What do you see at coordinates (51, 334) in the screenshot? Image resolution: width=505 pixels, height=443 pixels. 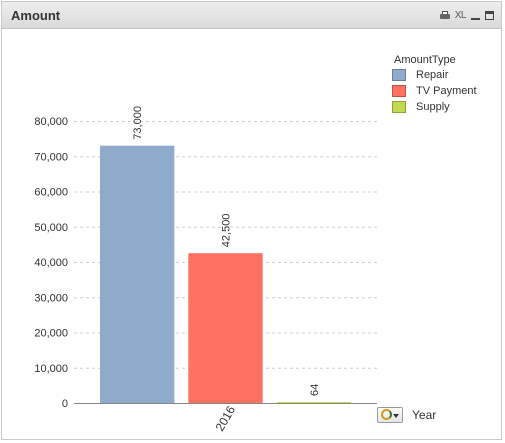 I see `y-tick-label: 20,000` at bounding box center [51, 334].